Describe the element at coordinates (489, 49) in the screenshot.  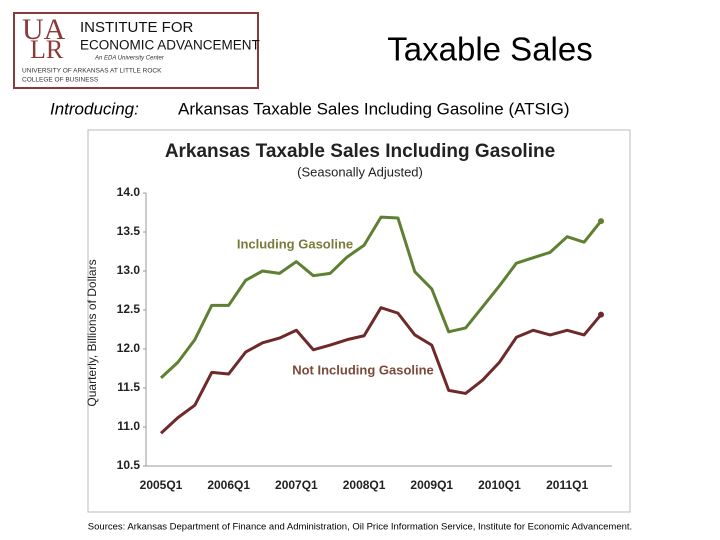
I see `slide-title: Taxable Sales` at that location.